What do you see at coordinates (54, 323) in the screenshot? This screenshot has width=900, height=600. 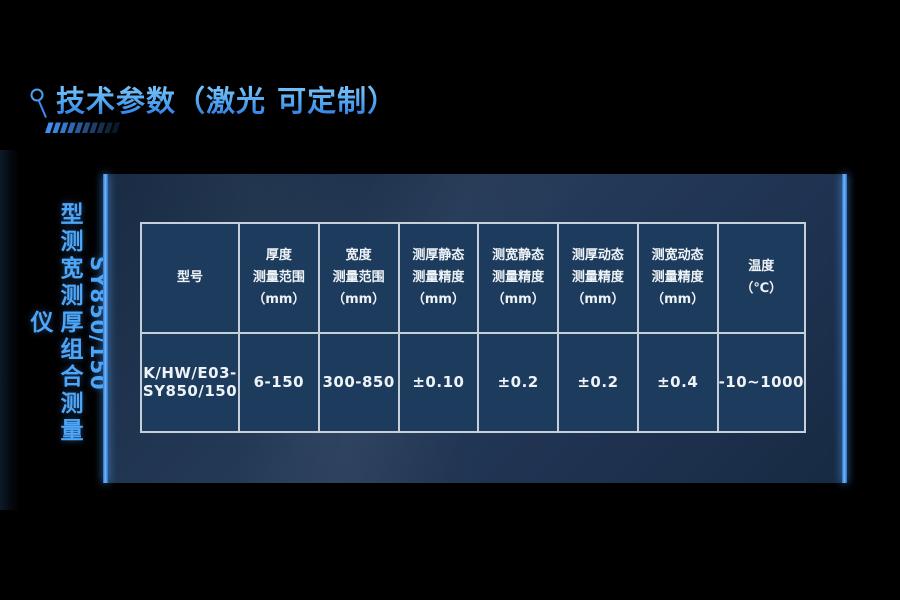 I see `side-label-name: 型测宽测厚组合测量仪` at bounding box center [54, 323].